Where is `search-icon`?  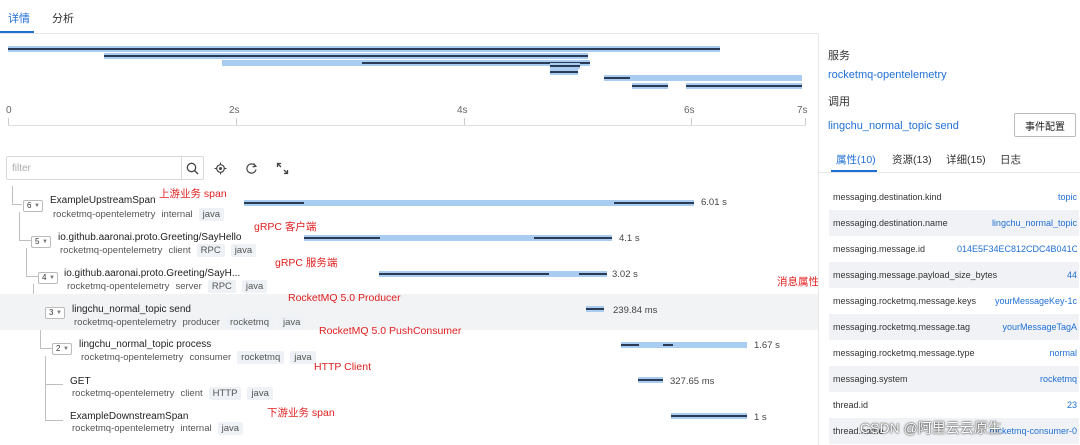
search-icon is located at coordinates (192, 168).